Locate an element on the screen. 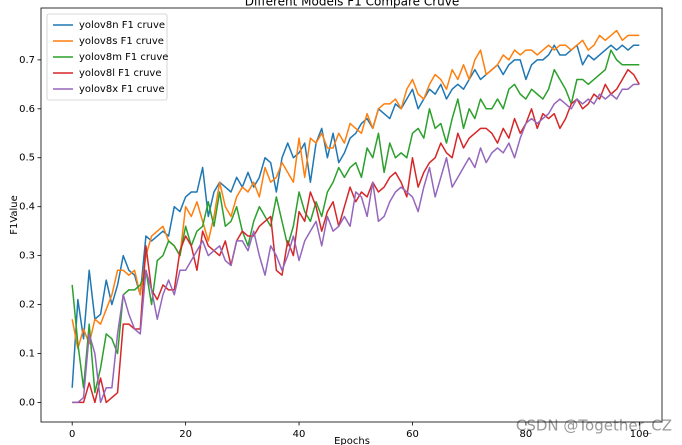 Image resolution: width=682 pixels, height=445 pixels. chart-title: Different Models F1 Compare Cruve is located at coordinates (352, 4).